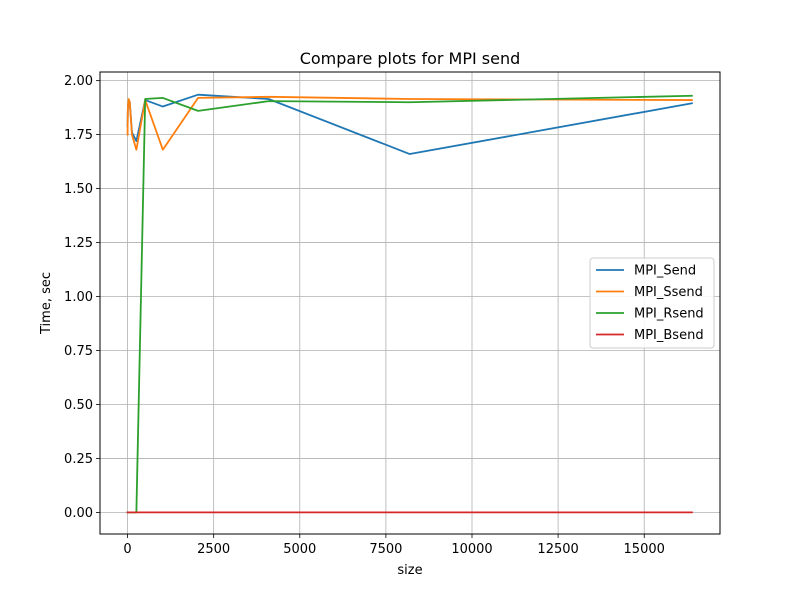 This screenshot has width=800, height=600. I want to click on y-tick-label: 1.50, so click(78, 189).